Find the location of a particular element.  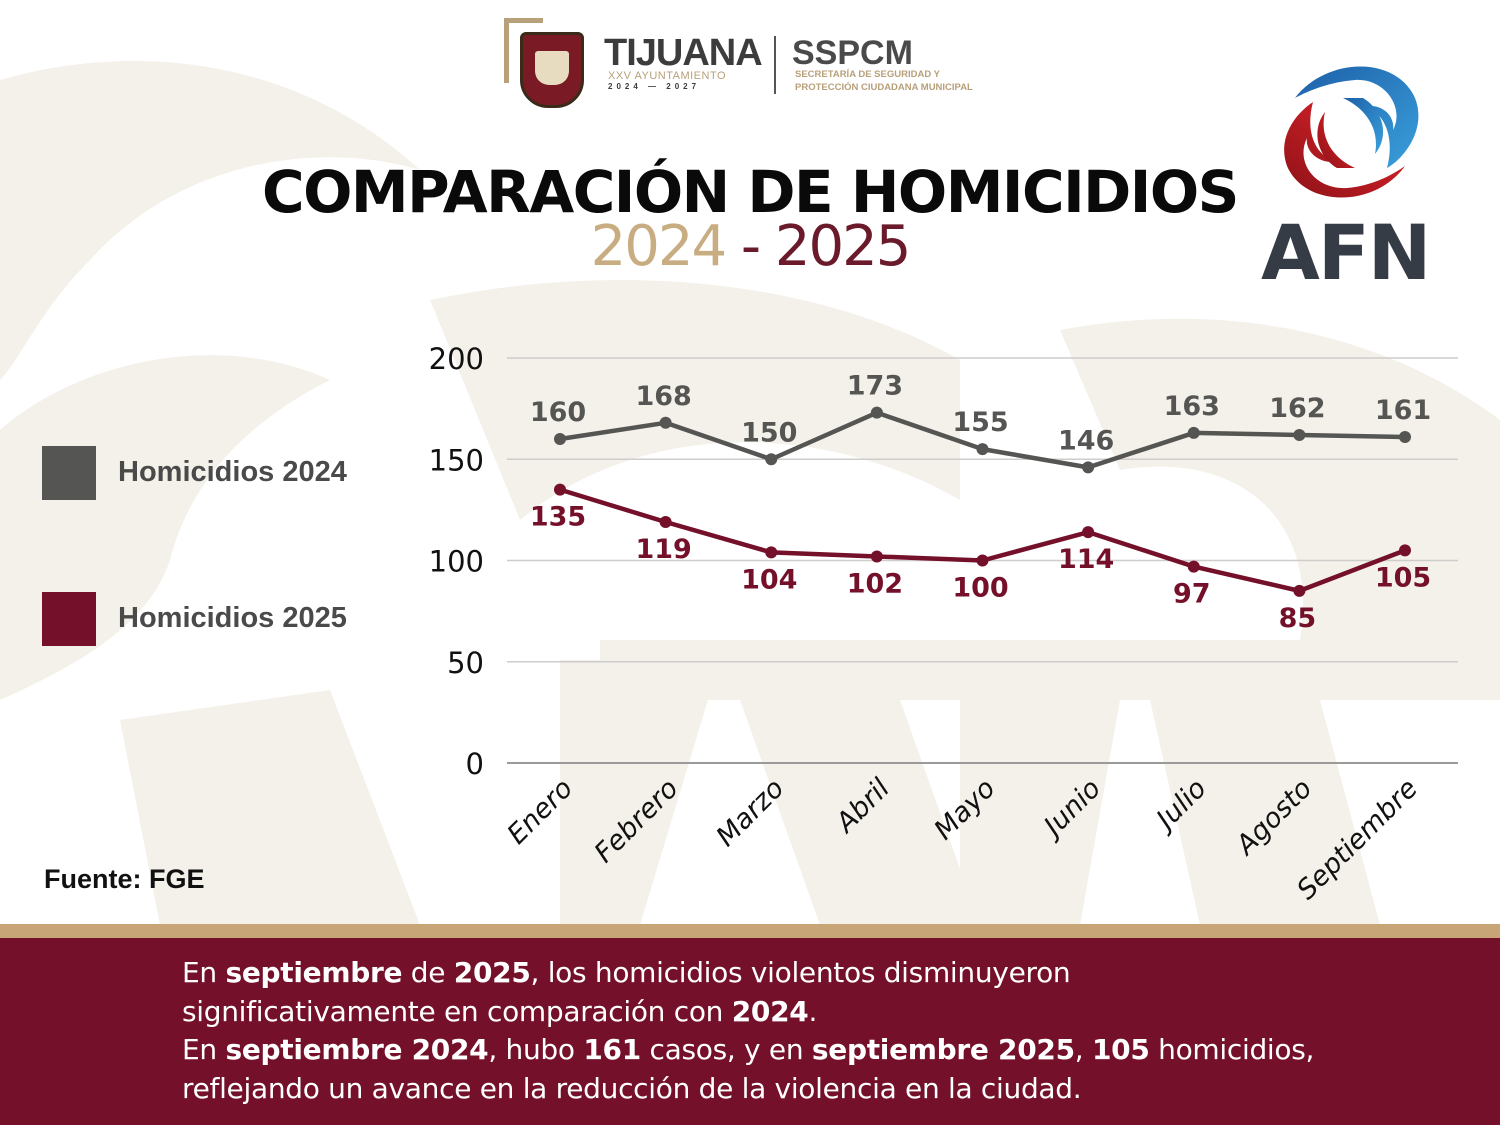

footer-emphasis: 2024 is located at coordinates (770, 1011).